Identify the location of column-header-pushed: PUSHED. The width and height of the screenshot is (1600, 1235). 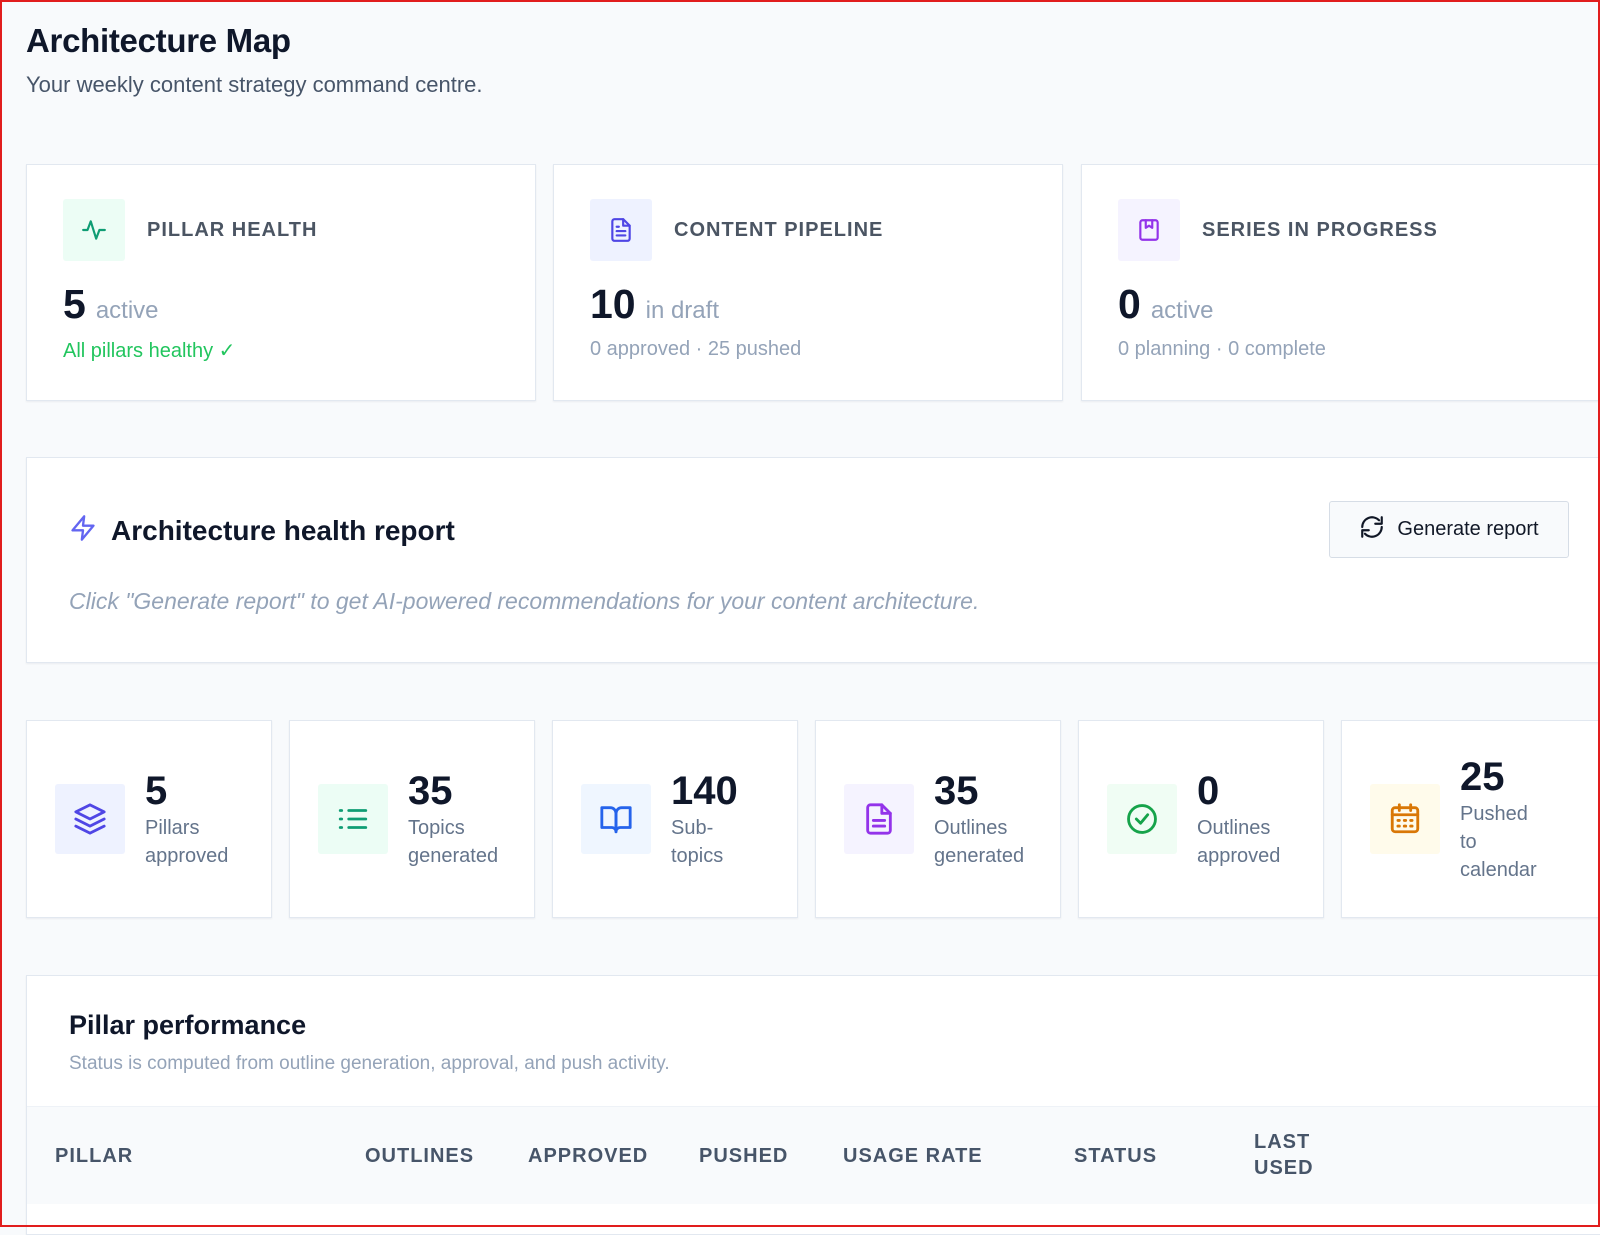
(744, 1156).